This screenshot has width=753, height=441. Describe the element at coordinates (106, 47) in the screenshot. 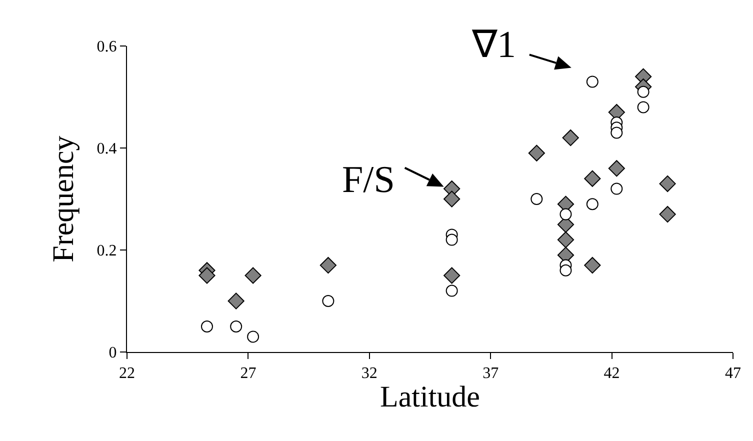

I see `y-tick-label: 0.6` at that location.